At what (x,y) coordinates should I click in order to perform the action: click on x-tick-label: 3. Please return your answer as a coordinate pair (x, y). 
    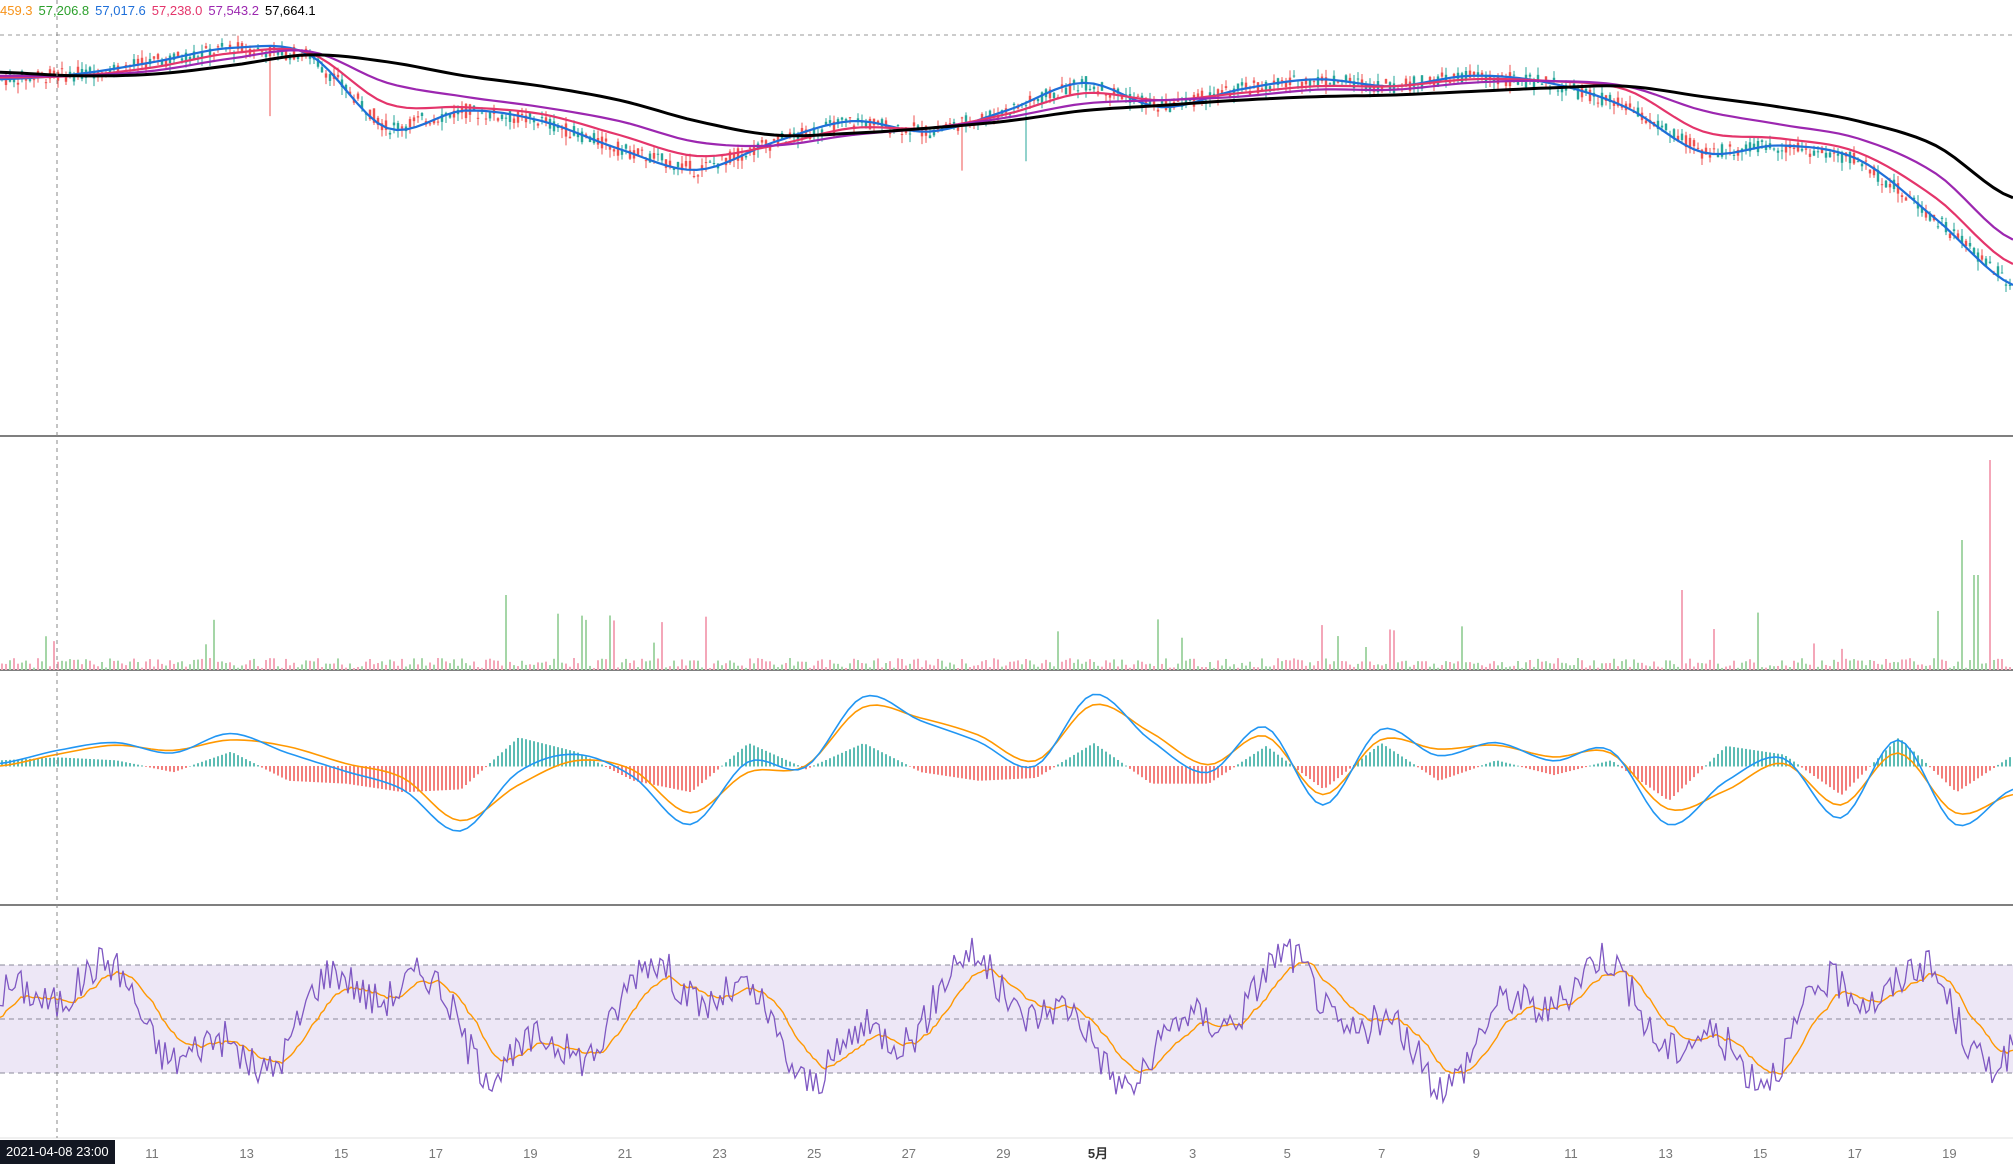
    Looking at the image, I should click on (1192, 1153).